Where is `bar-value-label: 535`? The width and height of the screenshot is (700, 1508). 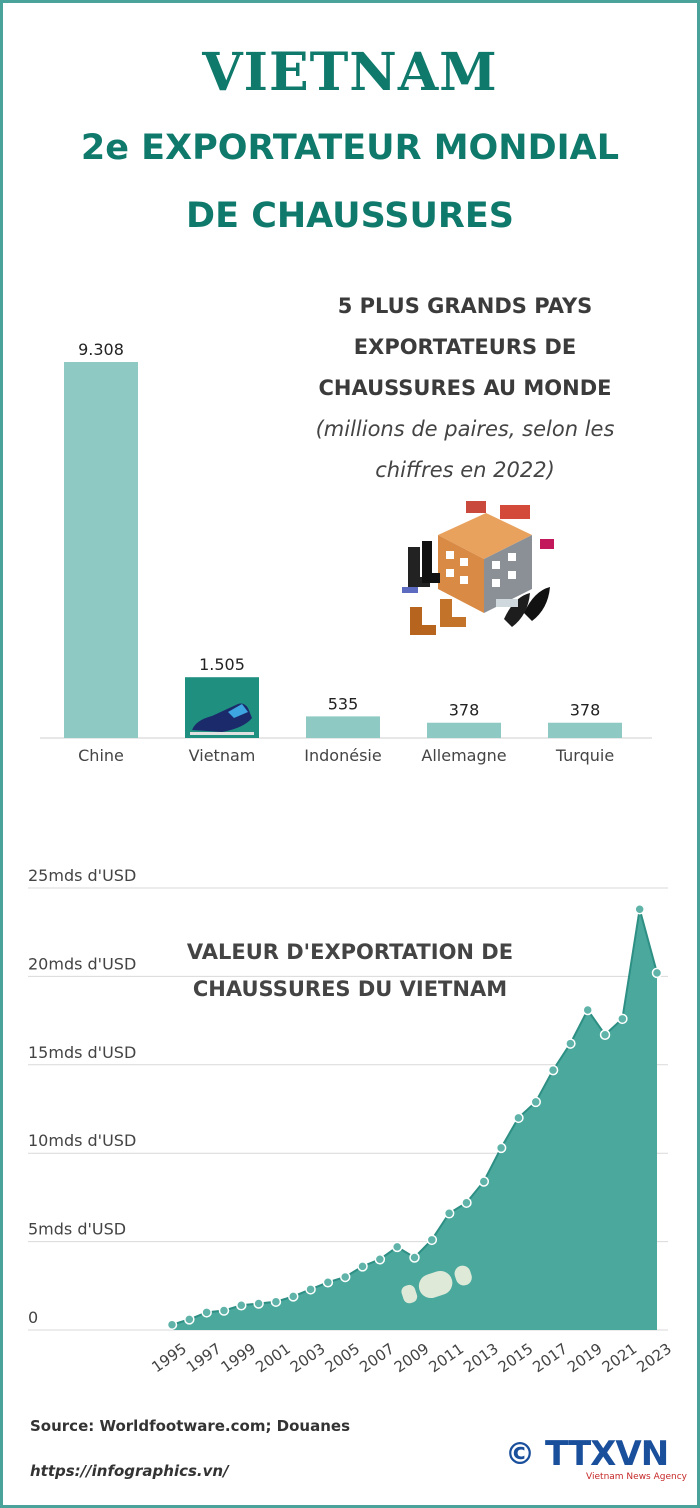
bar-value-label: 535 is located at coordinates (343, 703).